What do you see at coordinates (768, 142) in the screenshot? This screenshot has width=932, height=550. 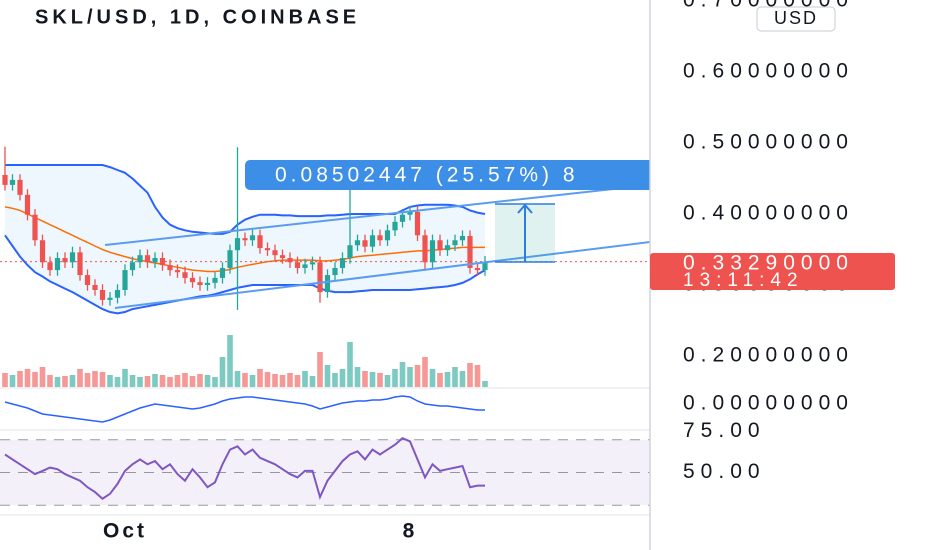 I see `y-tick-label: 0.50000000` at bounding box center [768, 142].